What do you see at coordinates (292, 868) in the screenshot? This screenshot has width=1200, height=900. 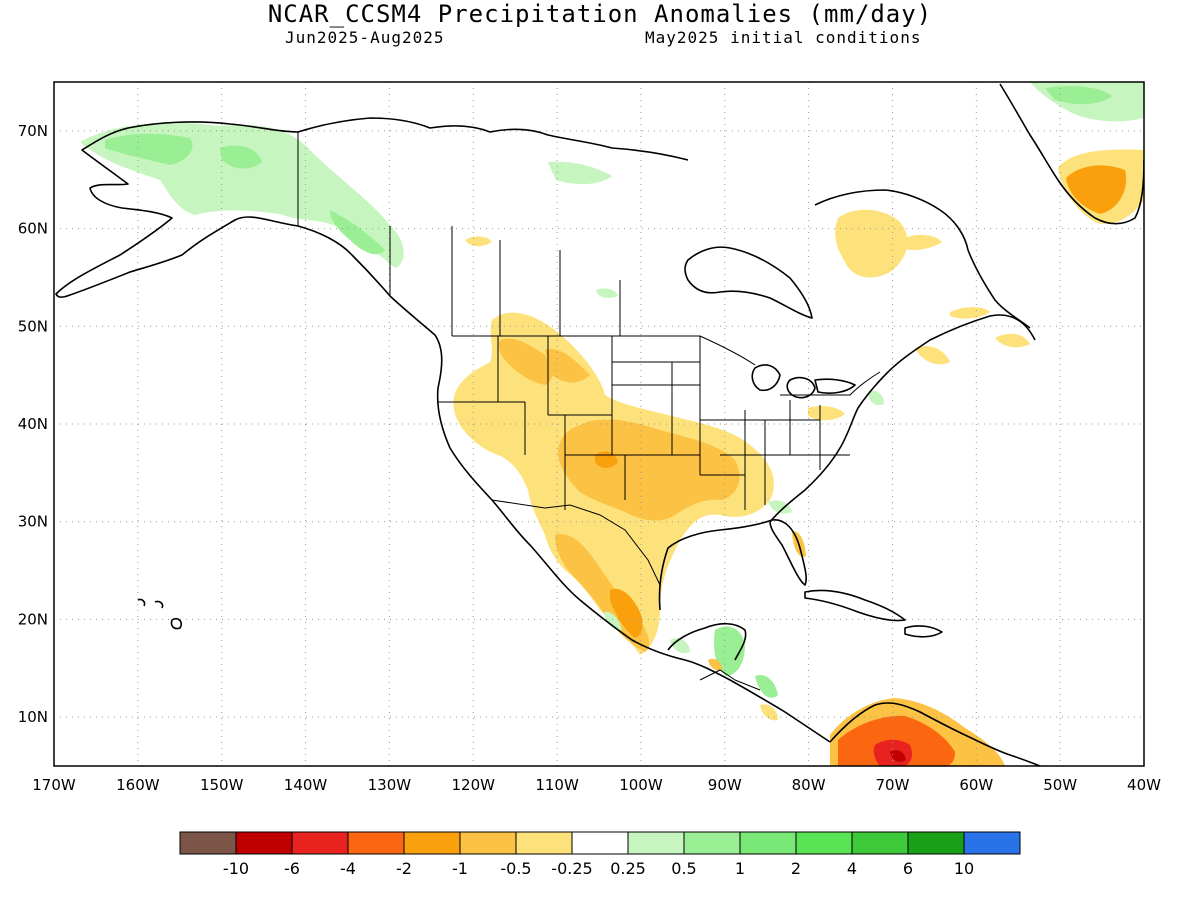 I see `colorbar-label: -6` at bounding box center [292, 868].